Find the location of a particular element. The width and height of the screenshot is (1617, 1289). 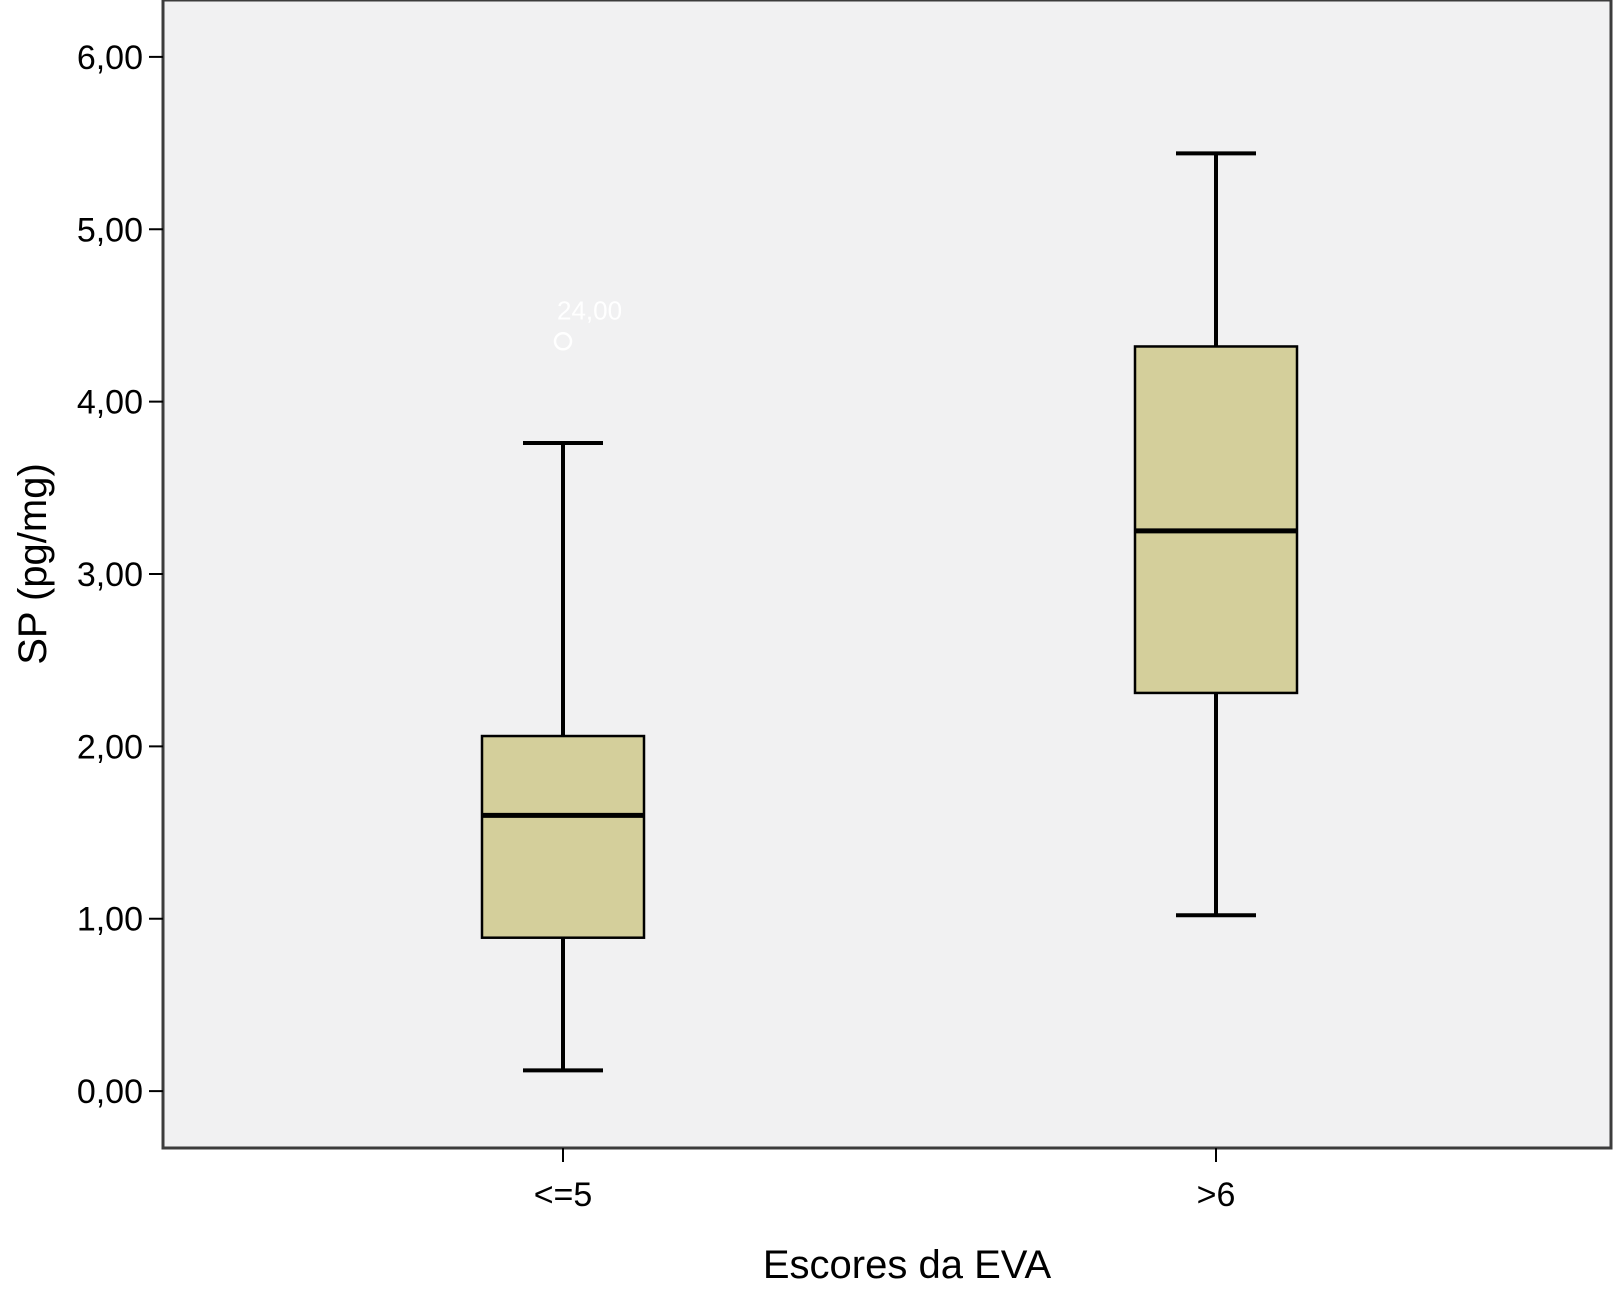

y-tick-label: 5,00 is located at coordinates (110, 230).